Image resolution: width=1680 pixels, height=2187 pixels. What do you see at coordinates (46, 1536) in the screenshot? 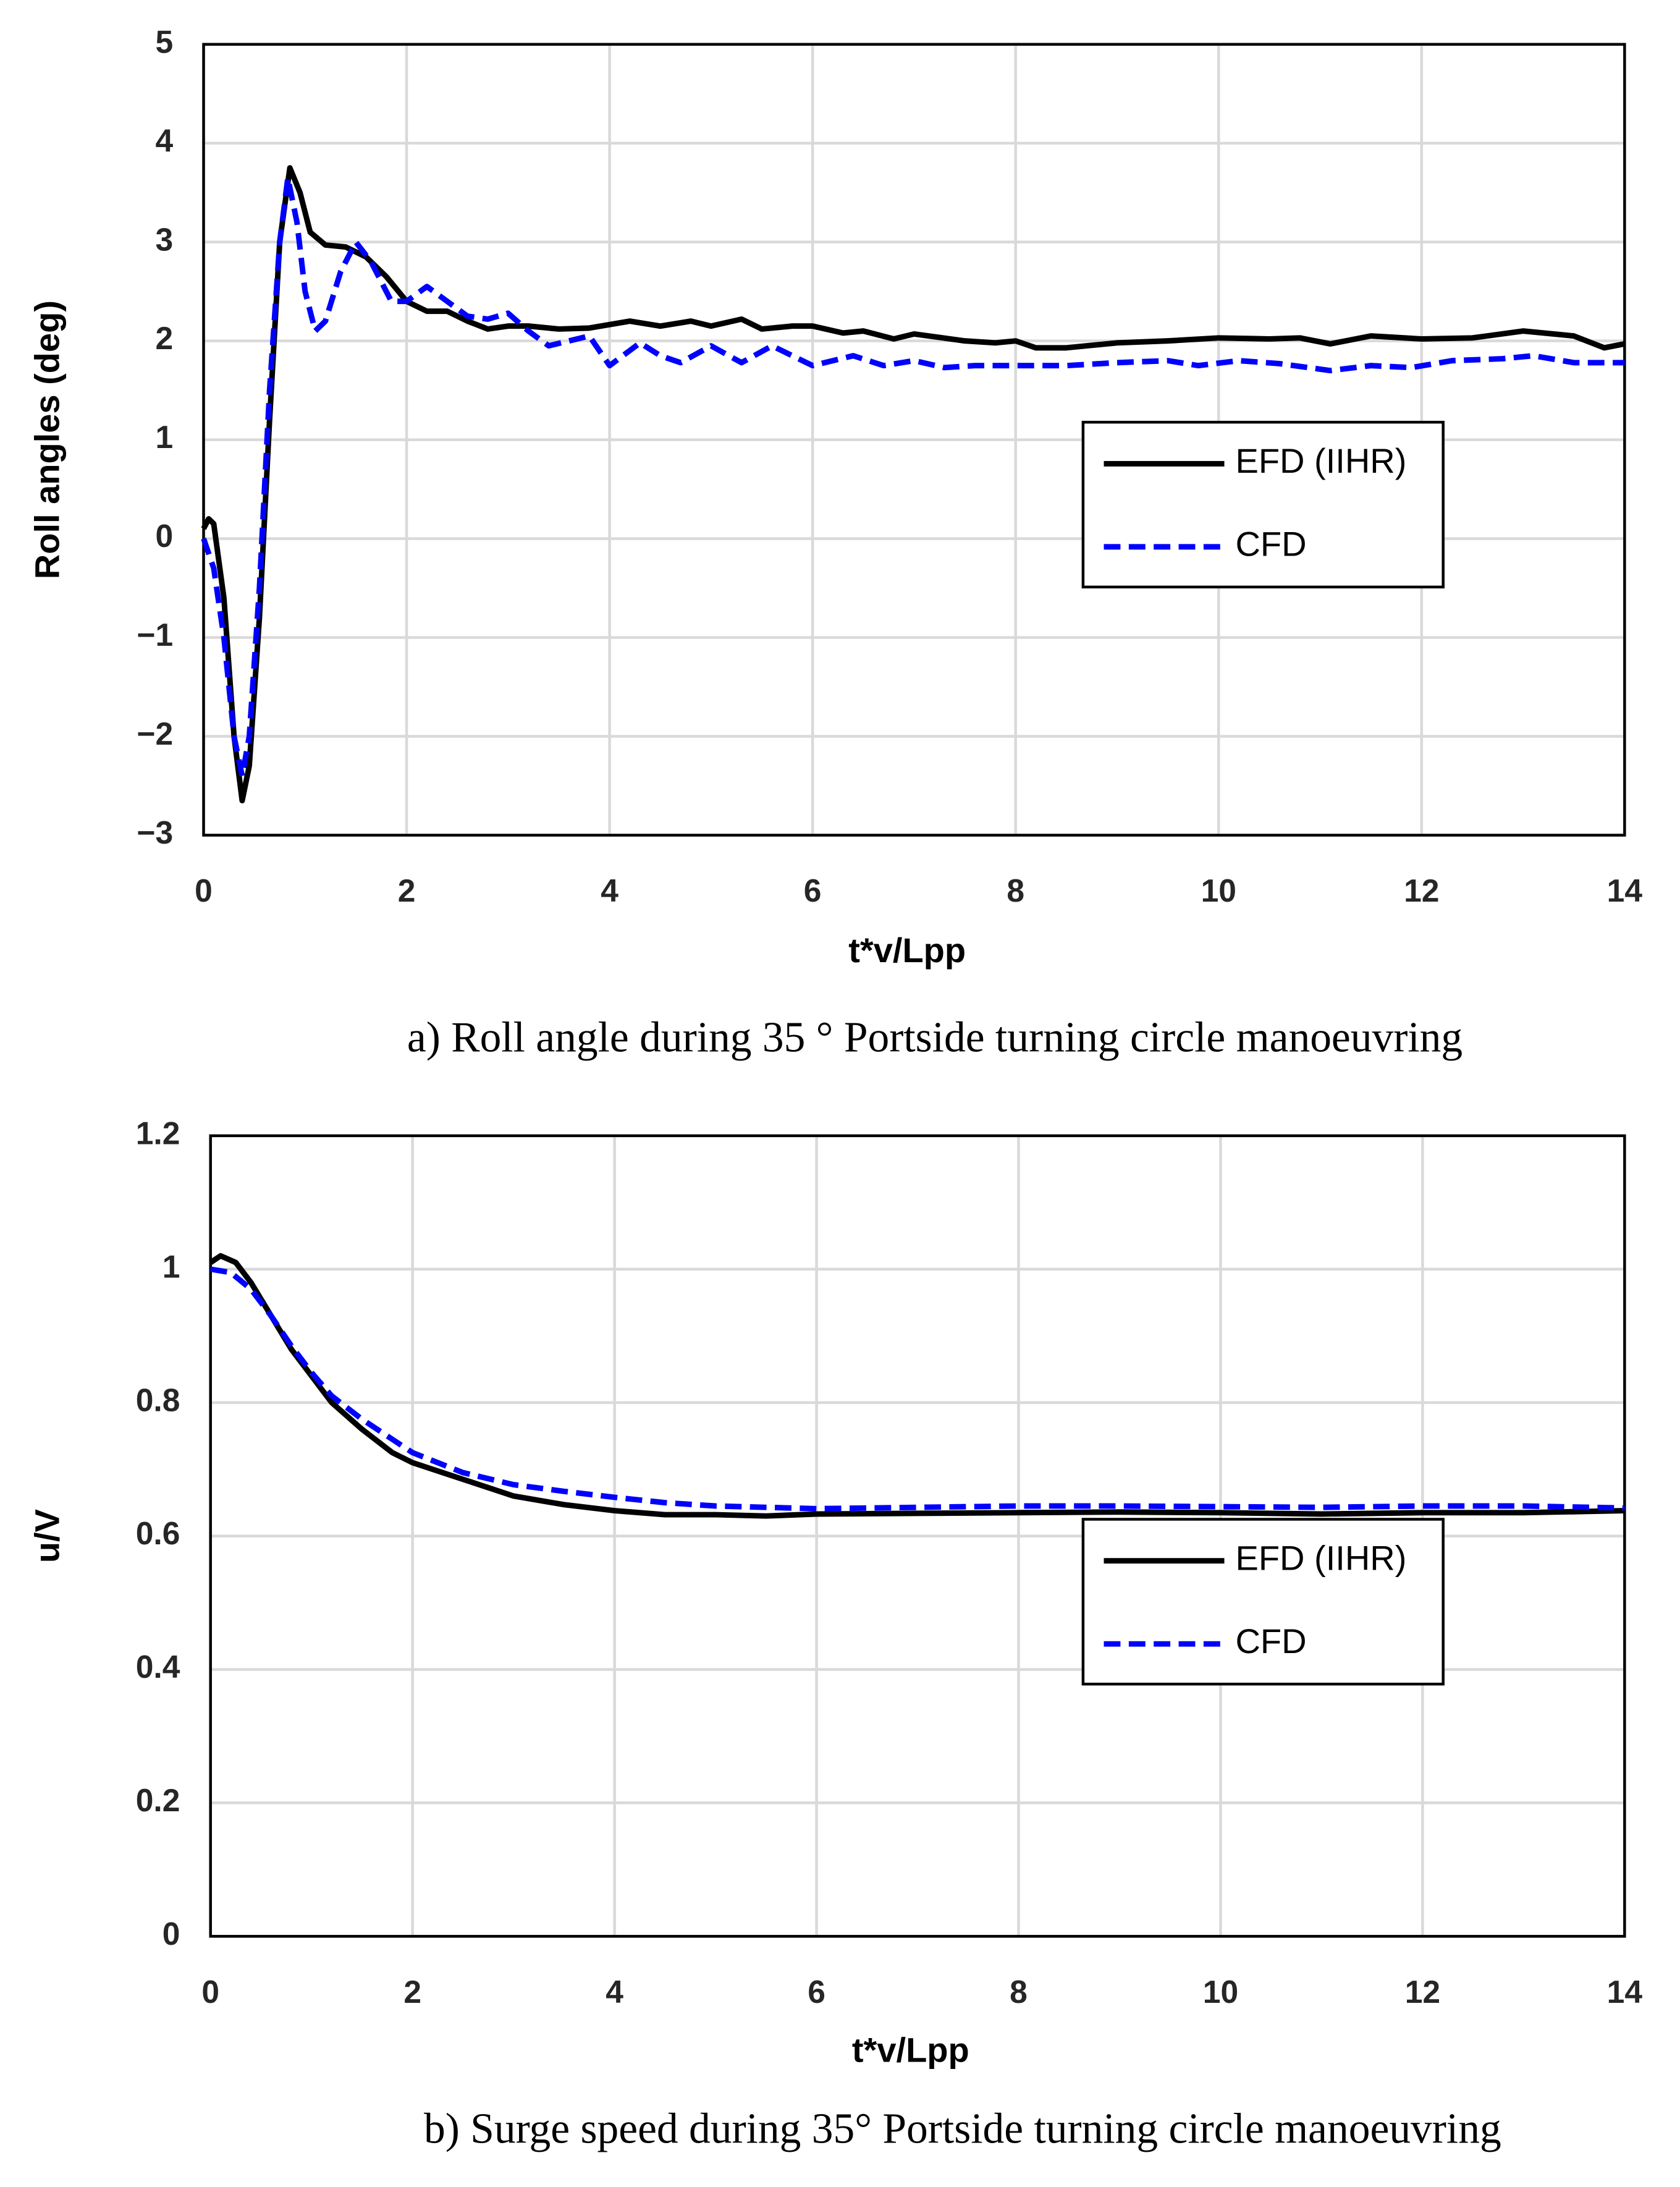
I see `y-axis-title: u/V` at bounding box center [46, 1536].